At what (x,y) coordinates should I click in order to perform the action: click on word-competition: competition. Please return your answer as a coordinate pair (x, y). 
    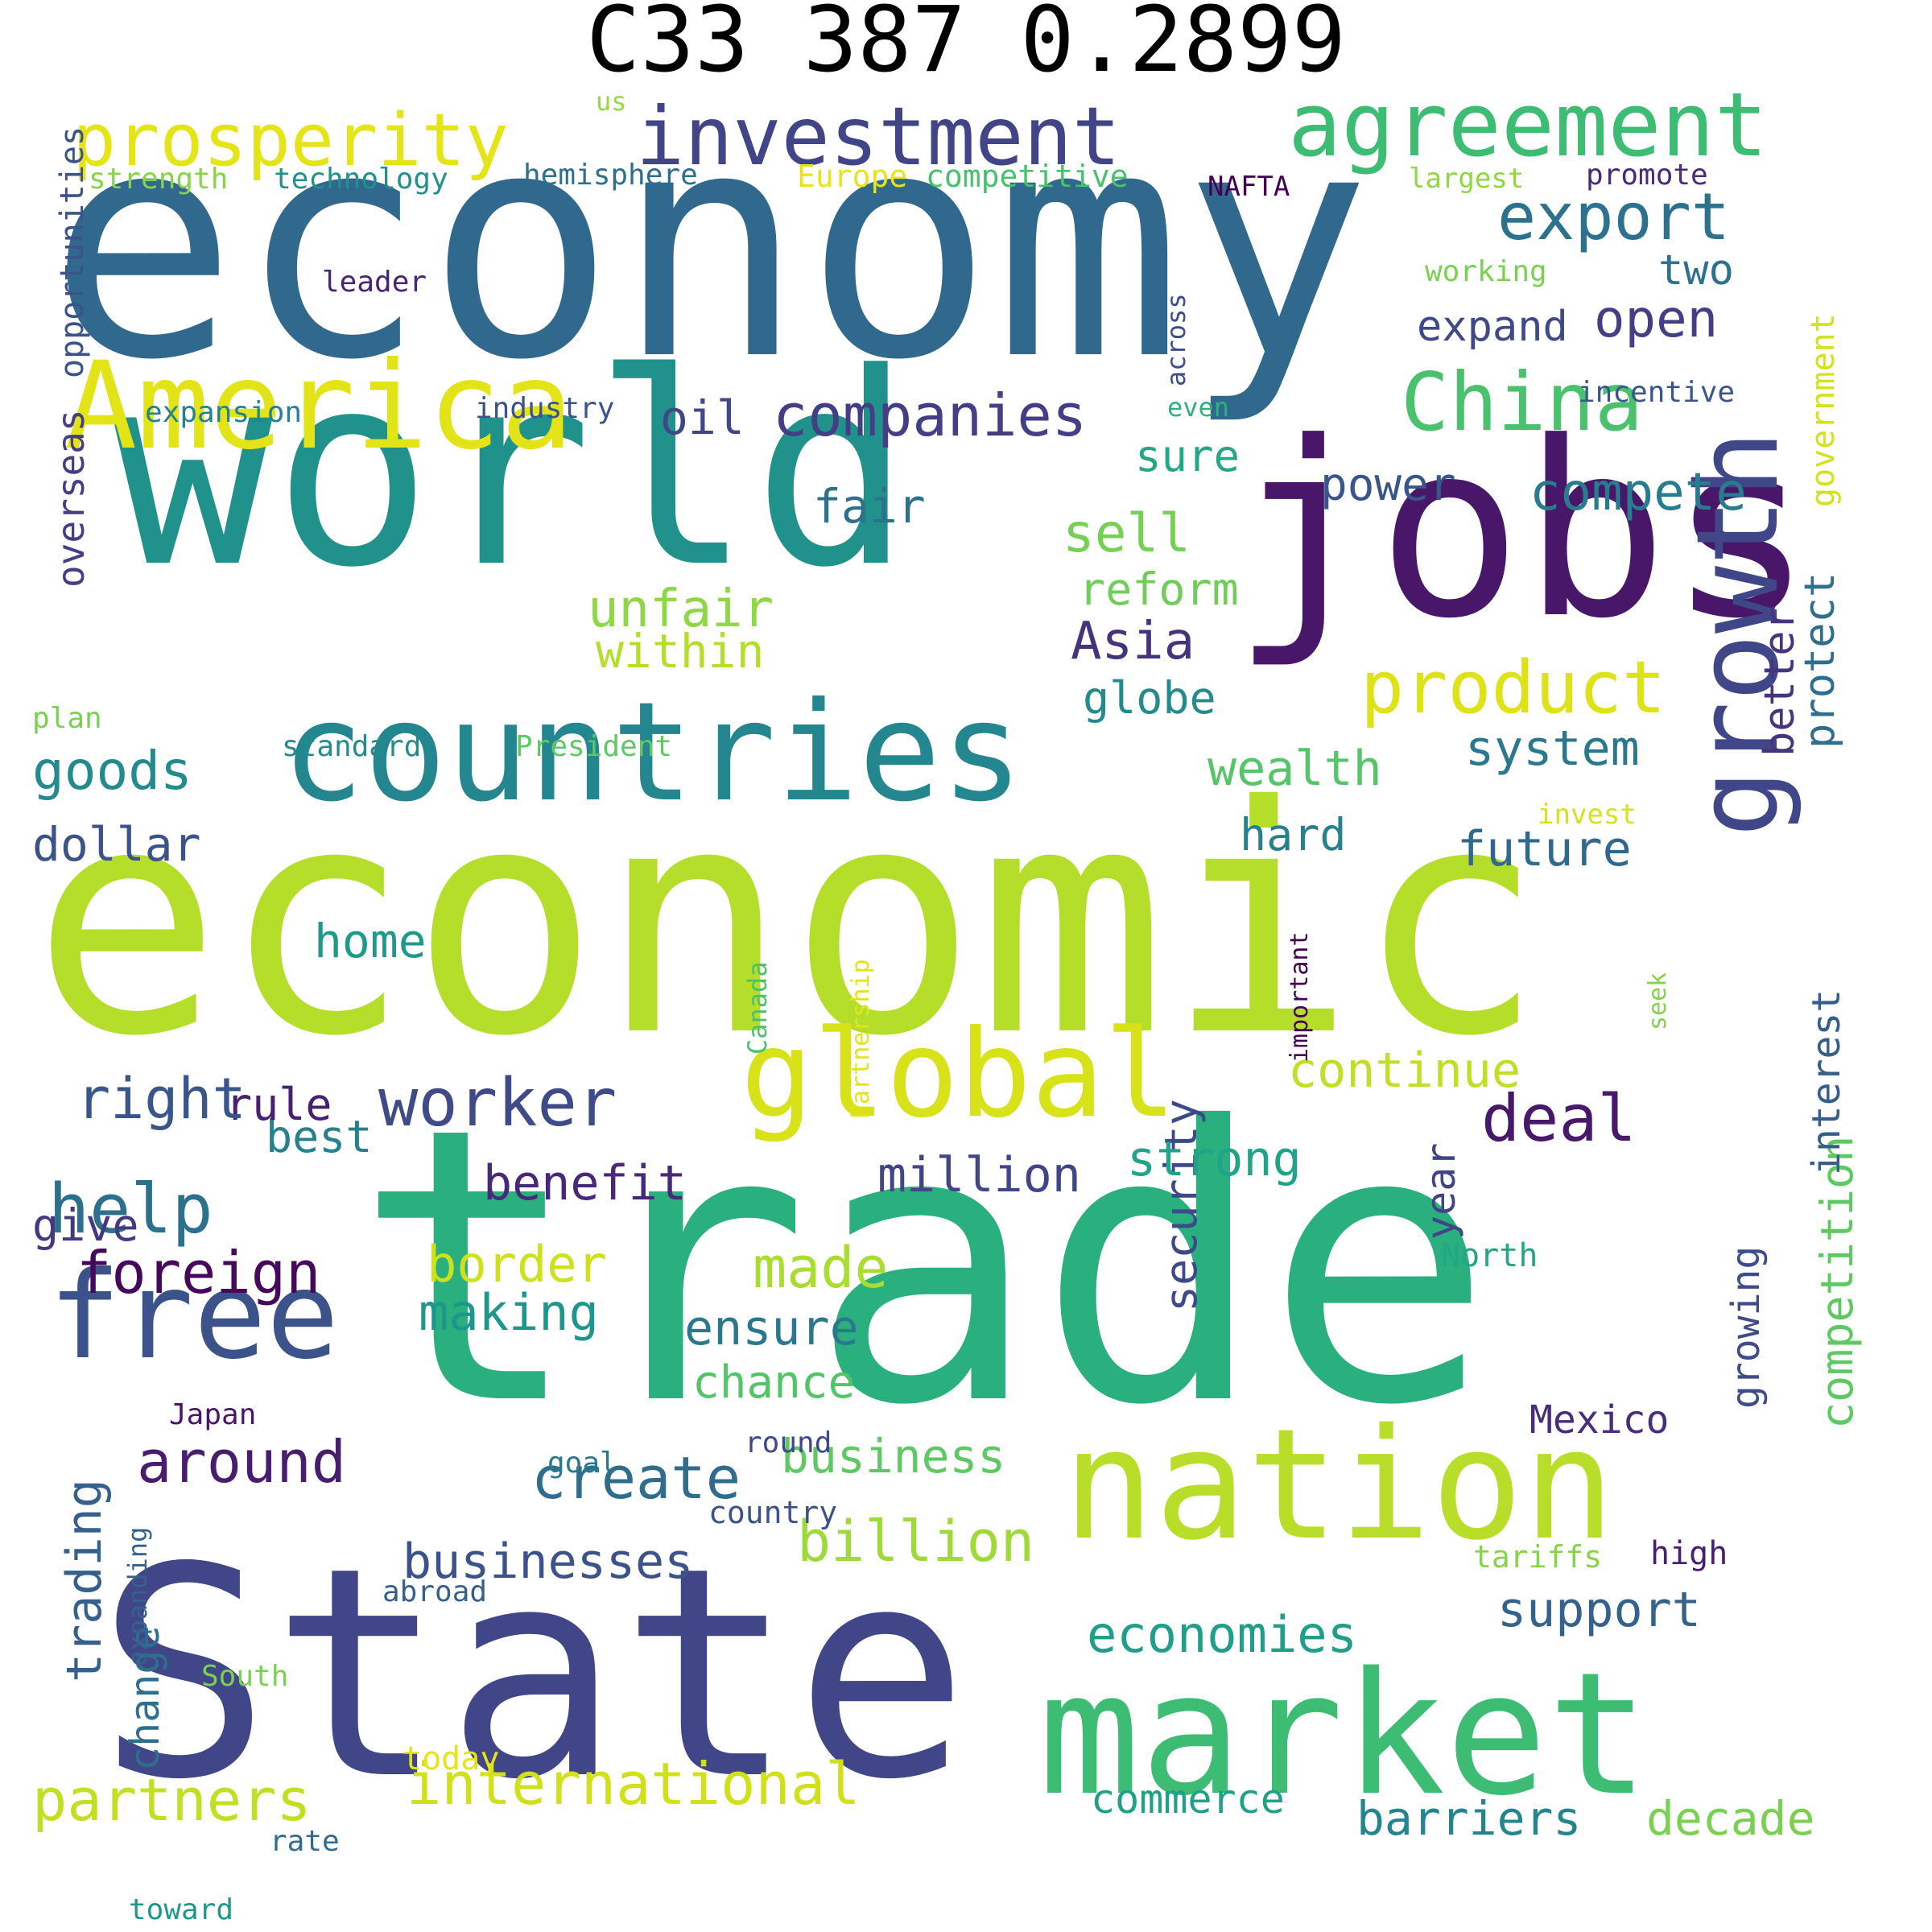
    Looking at the image, I should click on (1837, 1282).